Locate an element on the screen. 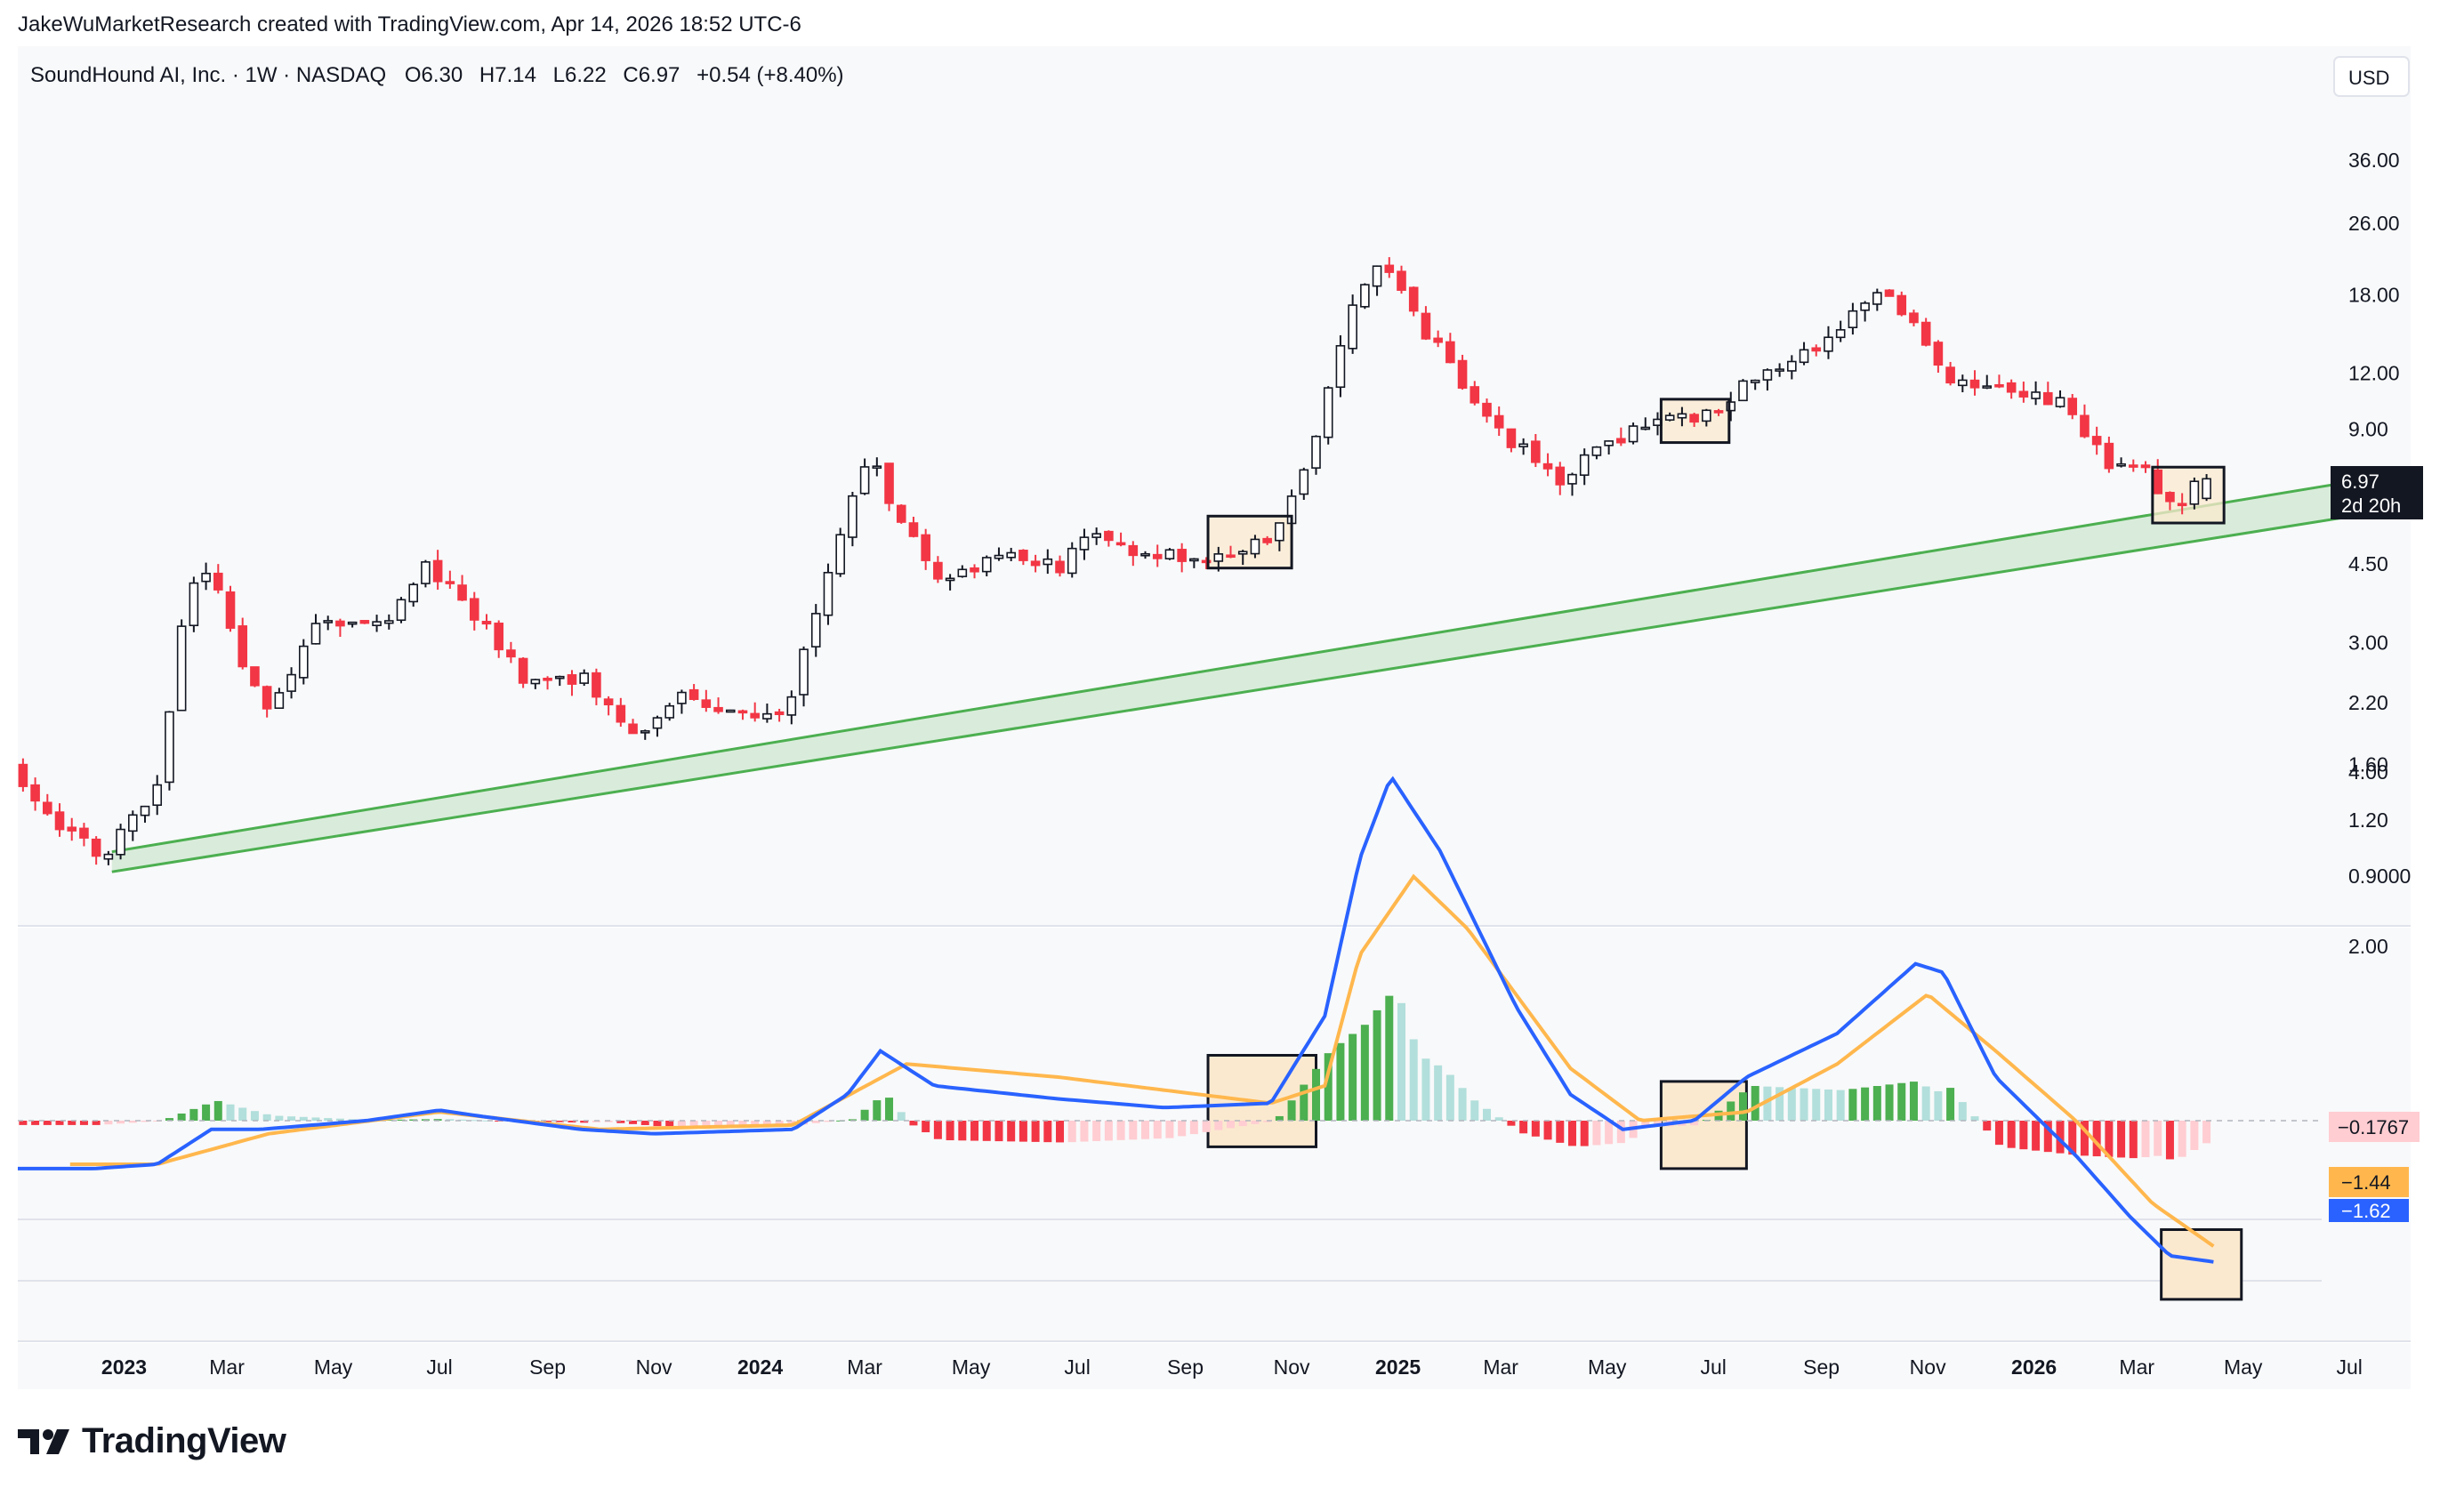 Image resolution: width=2464 pixels, height=1496 pixels. macd-highlight-box is located at coordinates (2201, 1264).